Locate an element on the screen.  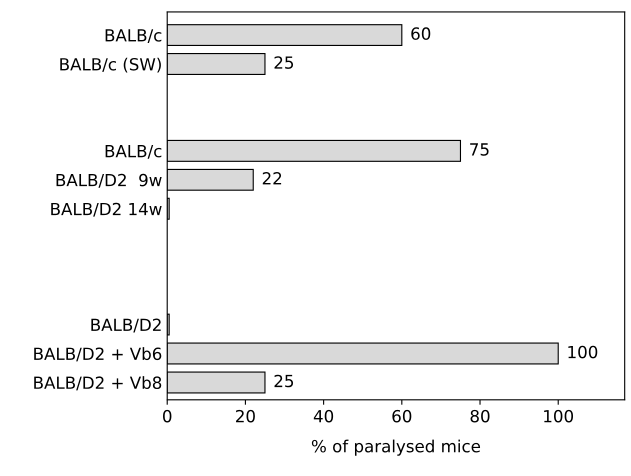
data-label: 75 is located at coordinates (479, 149).